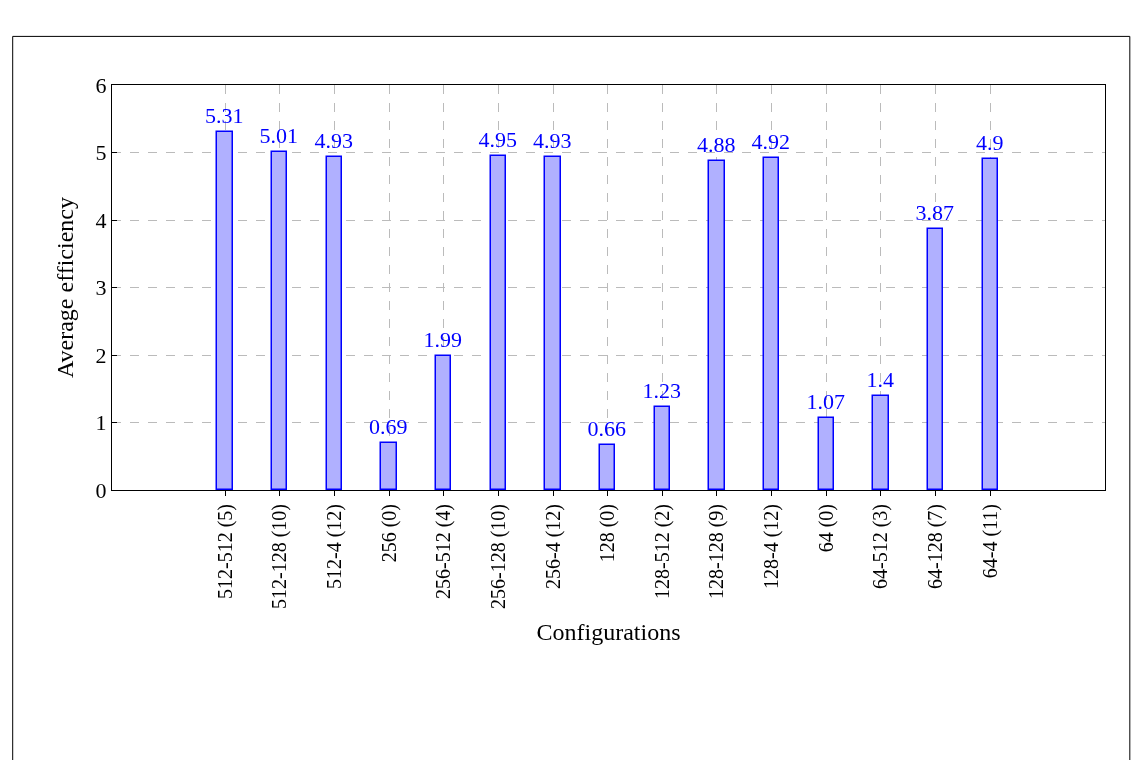 This screenshot has height=760, width=1131. What do you see at coordinates (278, 136) in the screenshot?
I see `data-label: 5.01` at bounding box center [278, 136].